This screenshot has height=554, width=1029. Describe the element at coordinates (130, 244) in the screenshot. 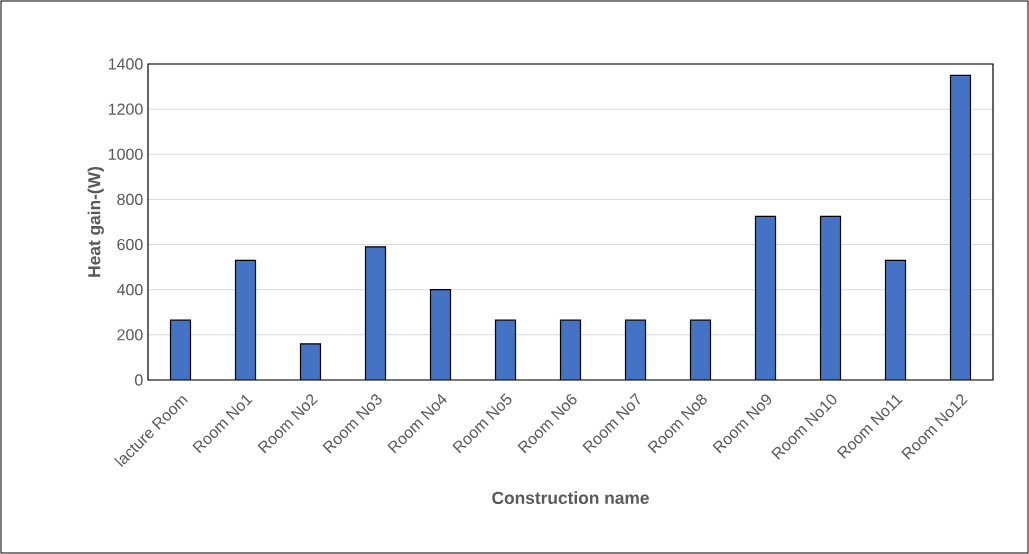

I see `y-tick-label: 600` at that location.